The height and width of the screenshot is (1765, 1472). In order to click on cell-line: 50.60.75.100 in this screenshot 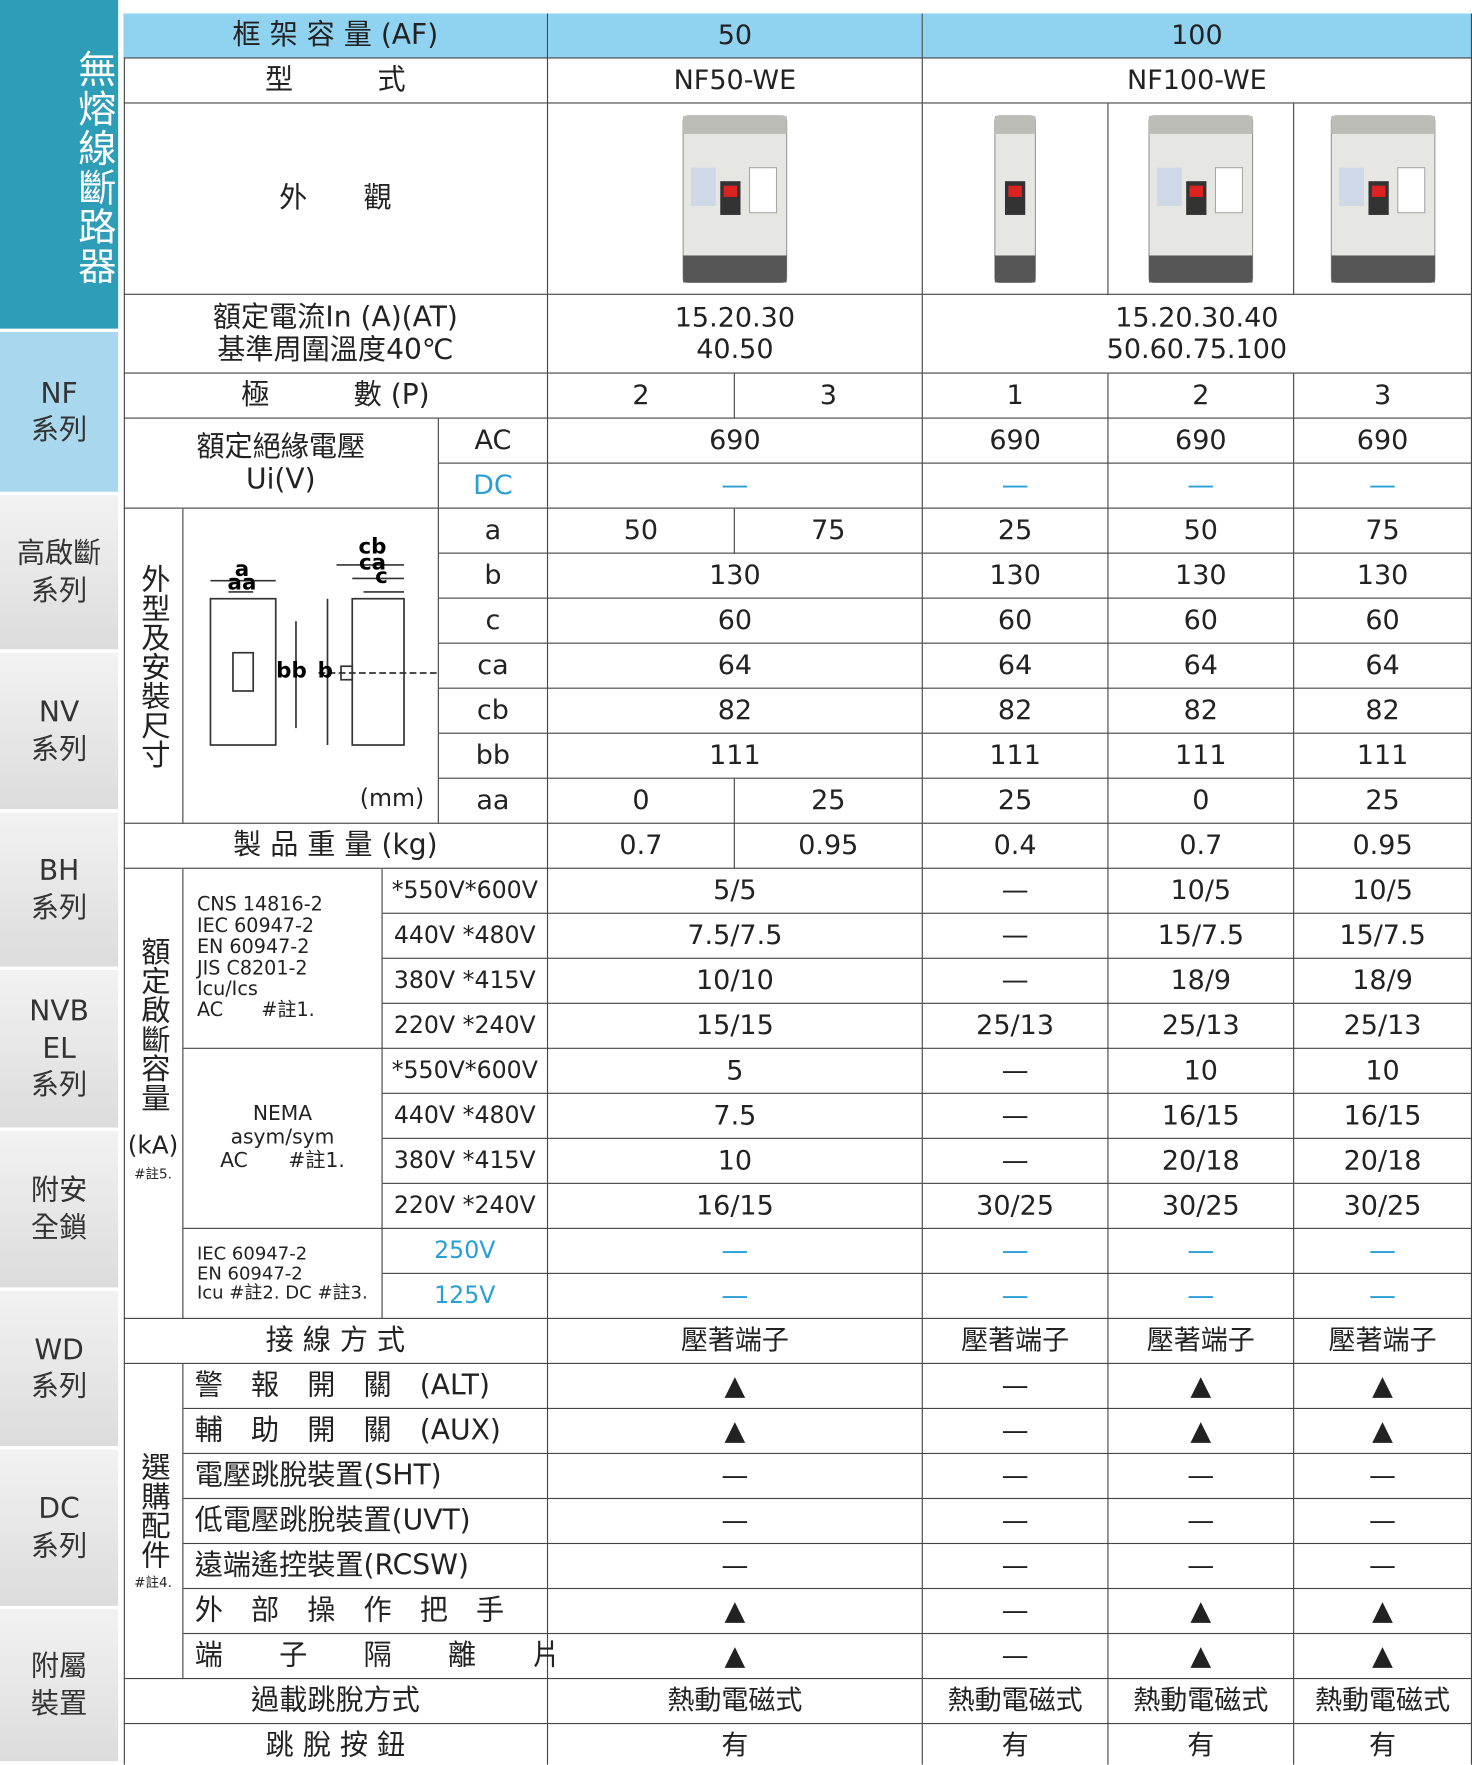, I will do `click(1197, 348)`.